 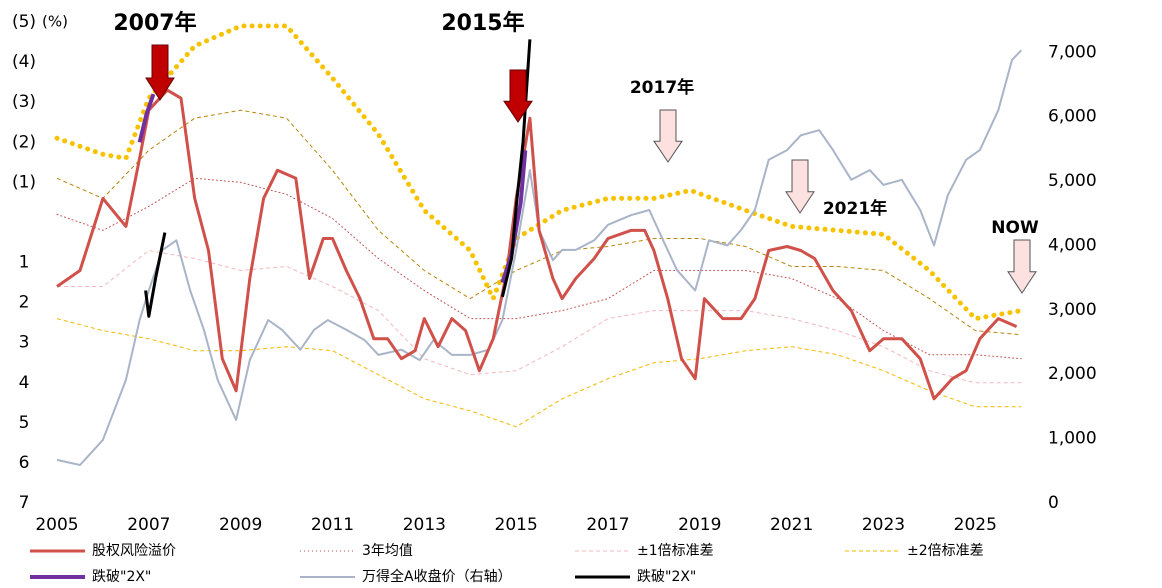 I want to click on y-tick-label: (1), so click(x=24, y=182).